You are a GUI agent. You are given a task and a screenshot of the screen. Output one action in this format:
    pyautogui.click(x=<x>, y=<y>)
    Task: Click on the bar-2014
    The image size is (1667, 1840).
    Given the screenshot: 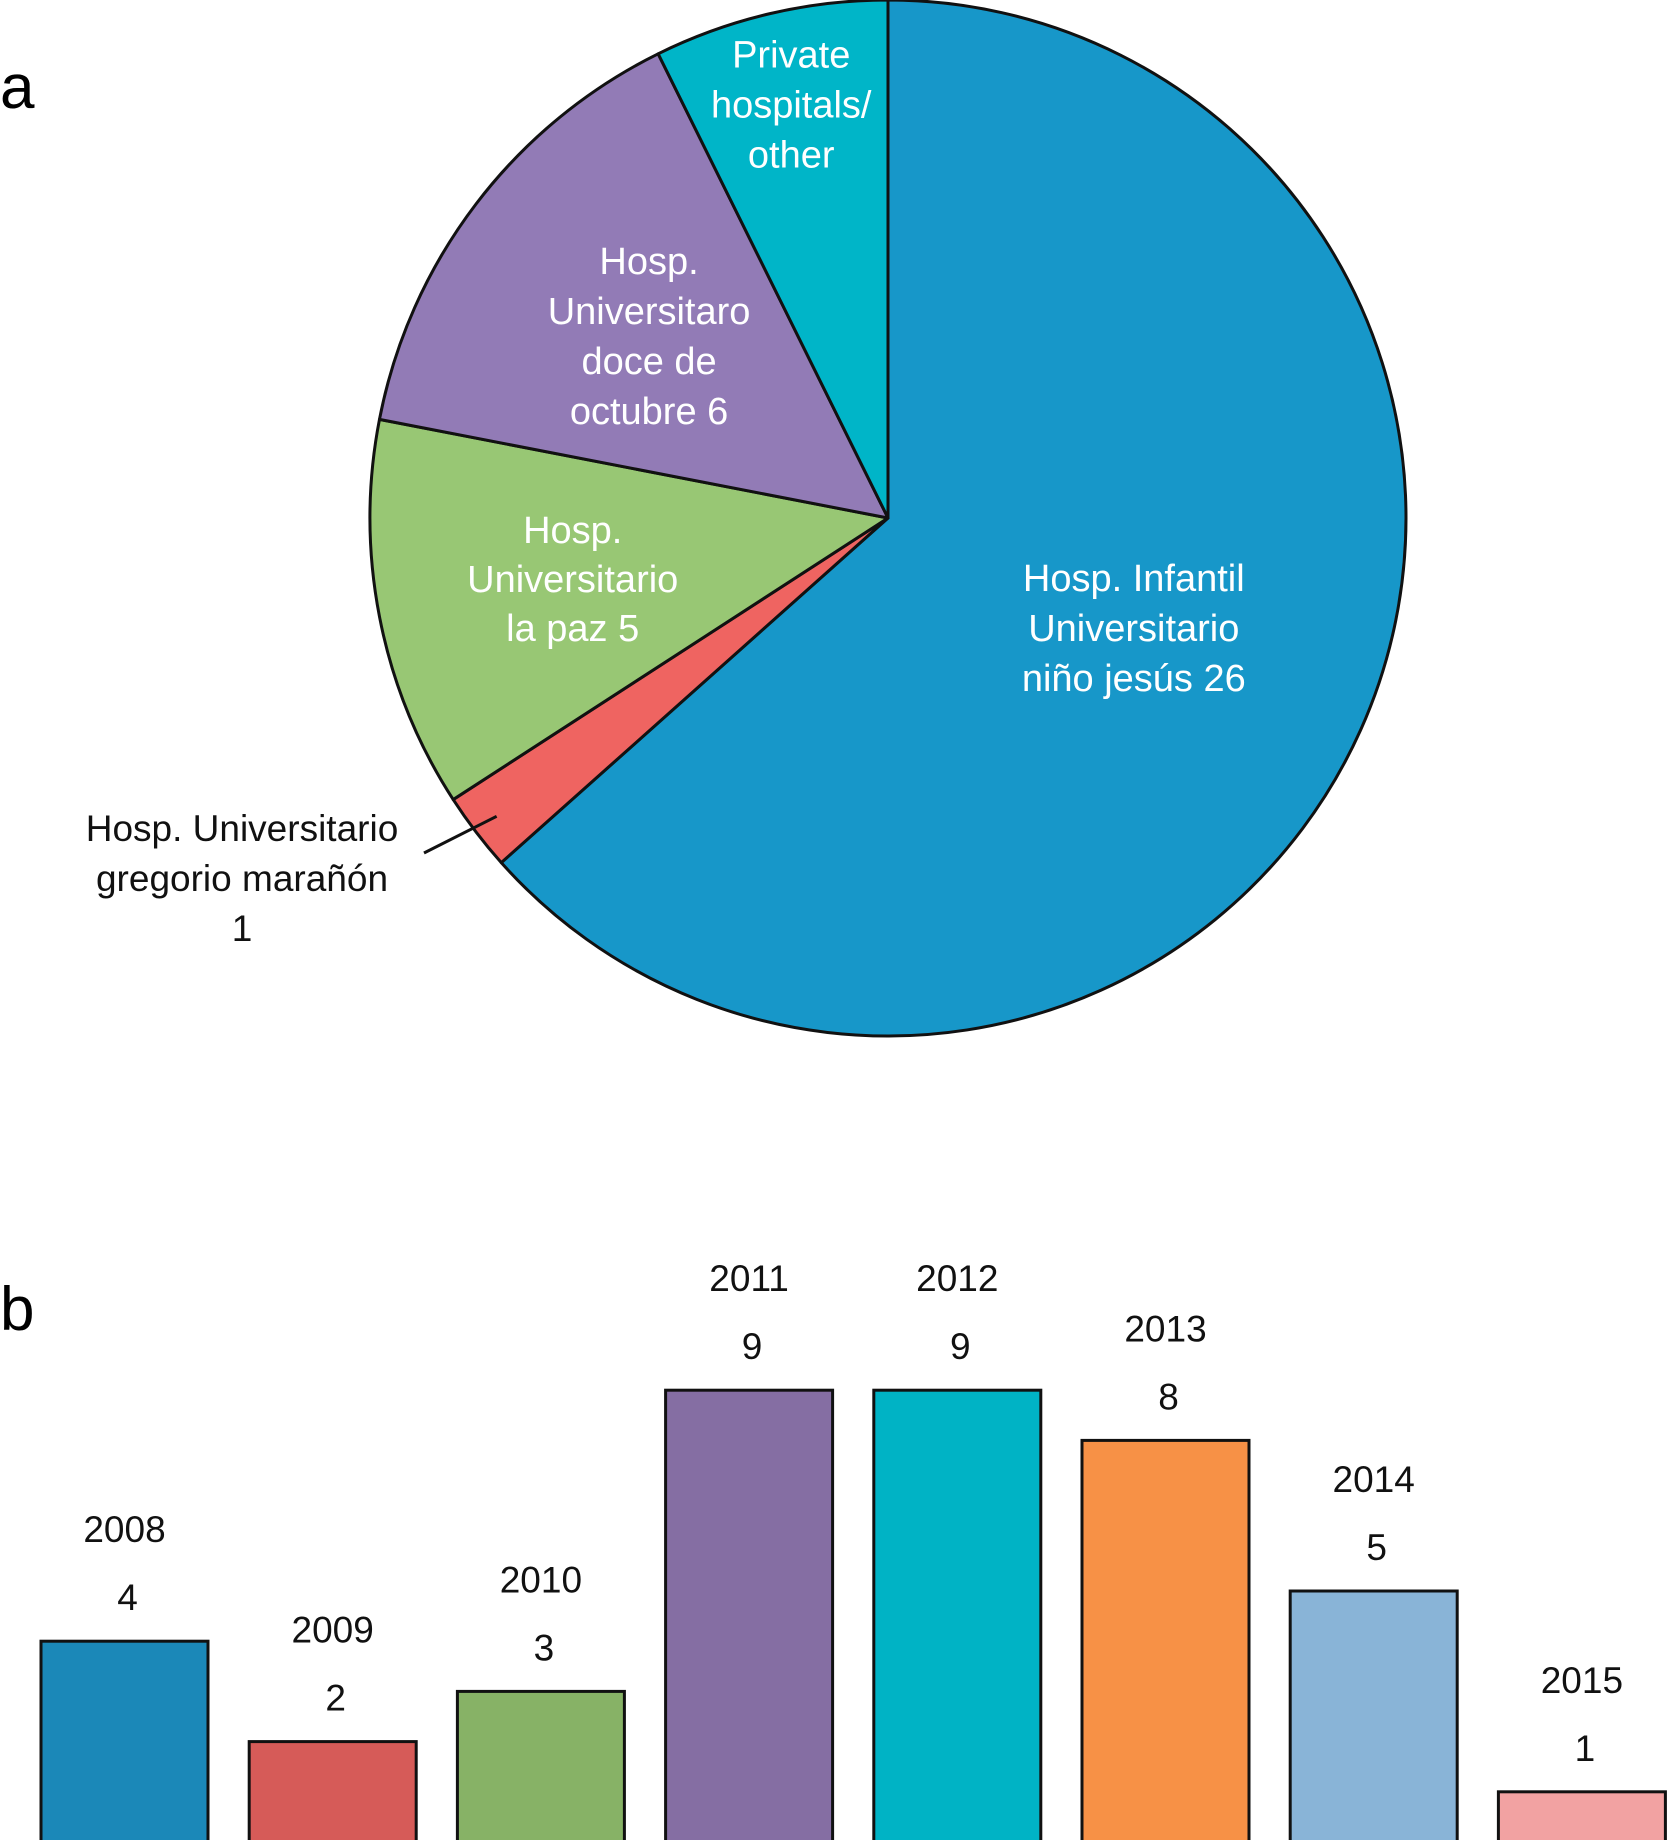 What is the action you would take?
    pyautogui.click(x=1373, y=1714)
    